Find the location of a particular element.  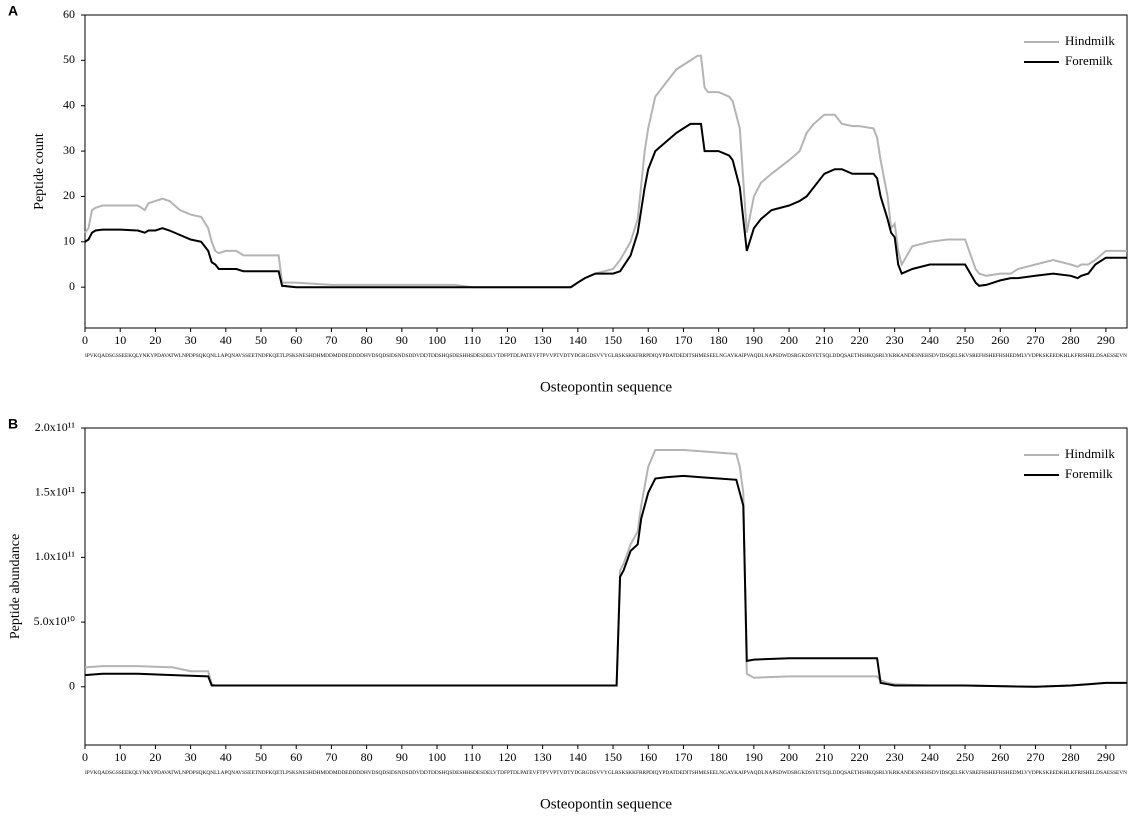

y-axis-label: Peptide count is located at coordinates (39, 171).